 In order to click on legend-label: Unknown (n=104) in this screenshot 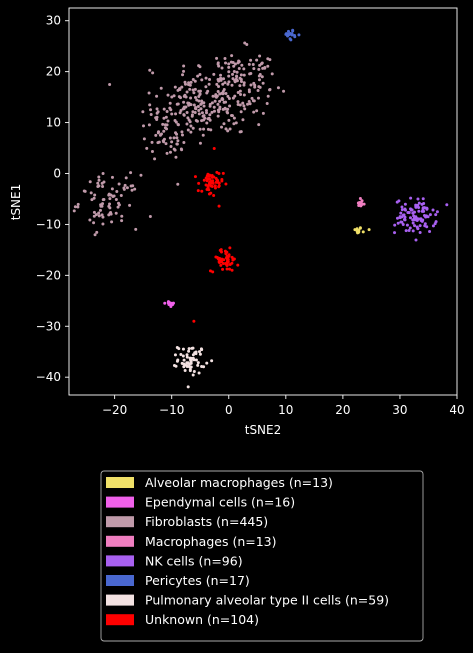, I will do `click(202, 619)`.